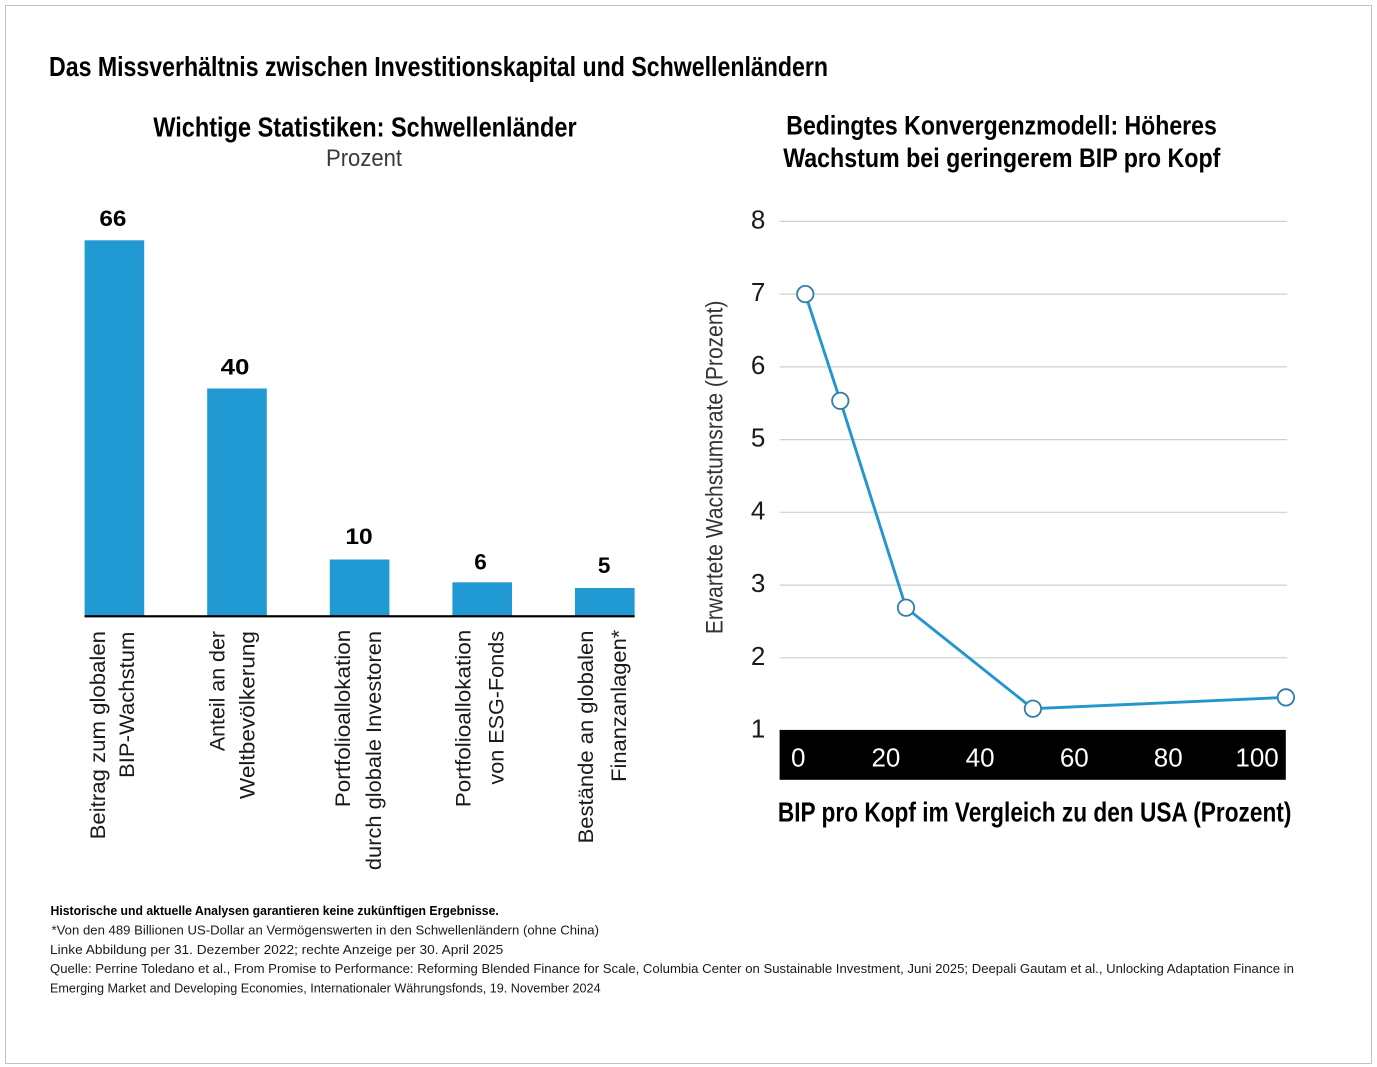 This screenshot has width=1377, height=1067. What do you see at coordinates (1002, 158) in the screenshot?
I see `svg-text:Wachstum bei geringerem BIP pr: Wachstum bei geringerem BIP pro Kopf` at bounding box center [1002, 158].